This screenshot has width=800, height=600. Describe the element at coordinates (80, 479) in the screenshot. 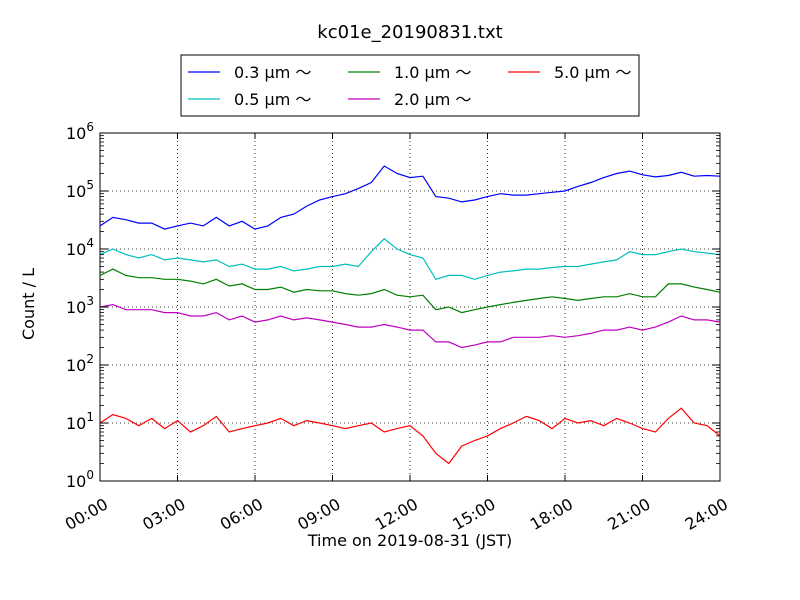

I see `y-tick-label: 10⁰` at that location.